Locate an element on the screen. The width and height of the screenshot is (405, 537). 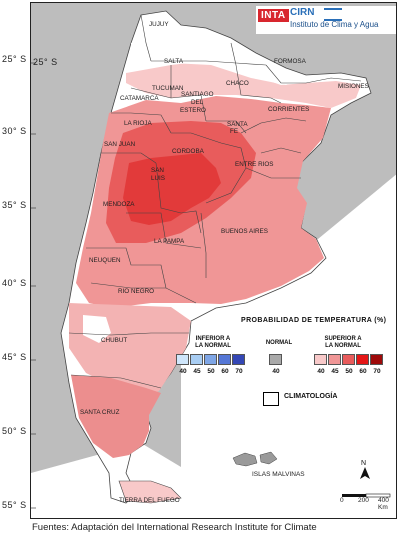
inta-logo: INTA CIRN Instituto de Clima y Agua is located at coordinates (326, 20).